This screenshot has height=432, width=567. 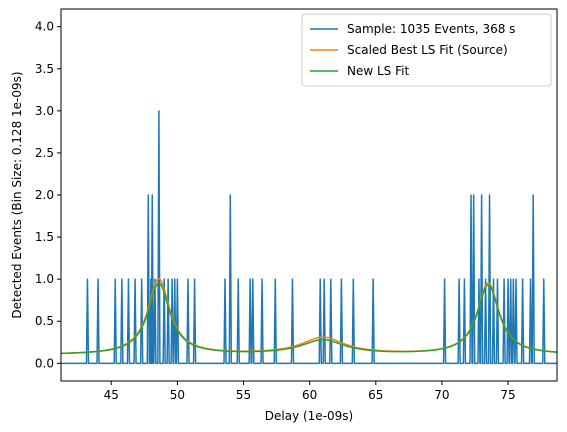 I want to click on x-tick-label: 50, so click(x=177, y=395).